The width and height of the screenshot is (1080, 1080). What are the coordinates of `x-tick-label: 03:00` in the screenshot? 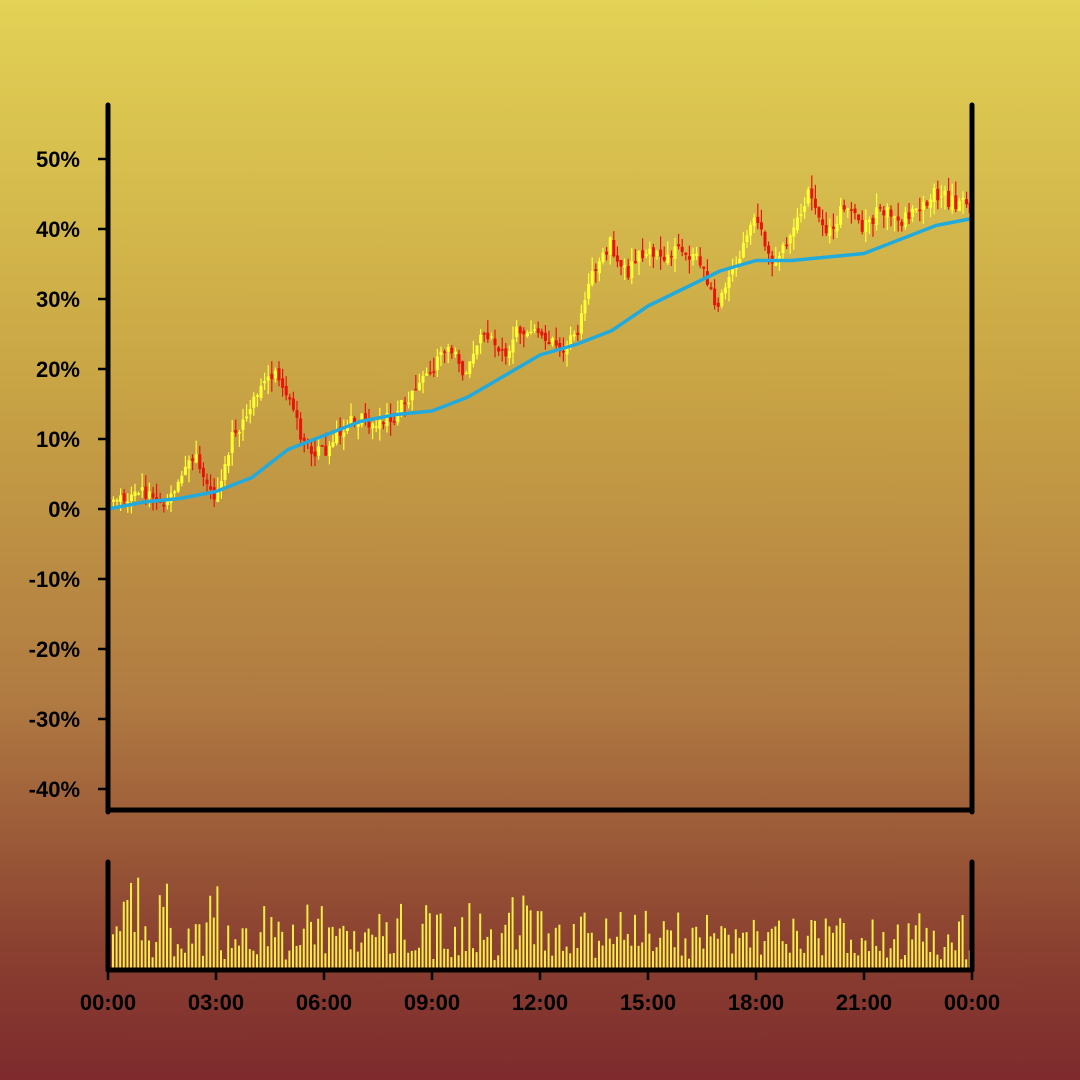 It's located at (216, 1002).